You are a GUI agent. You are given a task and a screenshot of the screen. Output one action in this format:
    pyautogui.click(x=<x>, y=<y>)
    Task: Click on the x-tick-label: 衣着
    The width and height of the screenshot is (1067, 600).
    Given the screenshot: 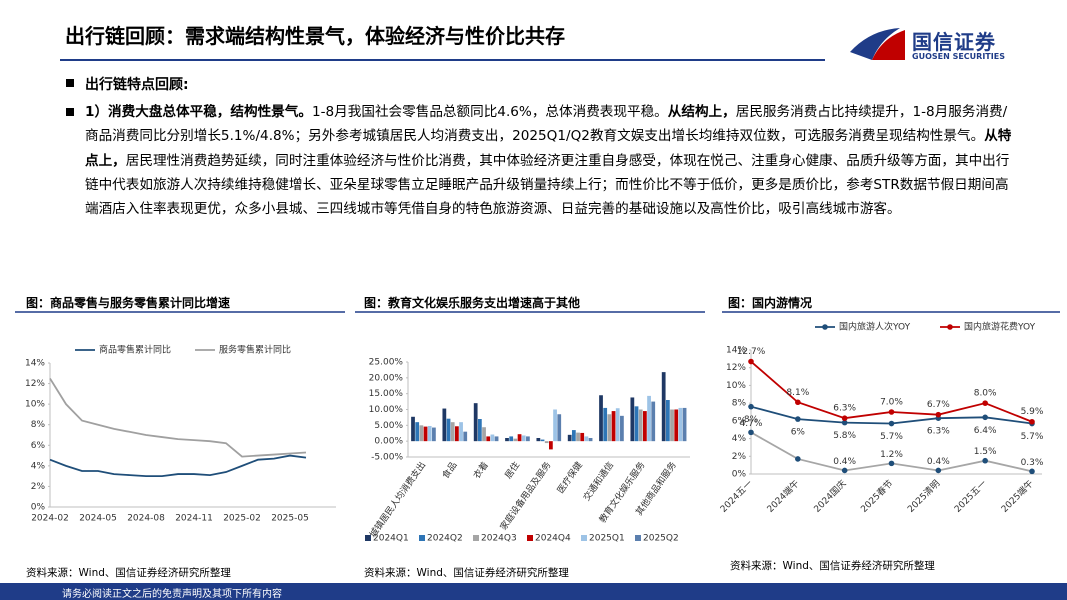 What is the action you would take?
    pyautogui.click(x=481, y=470)
    